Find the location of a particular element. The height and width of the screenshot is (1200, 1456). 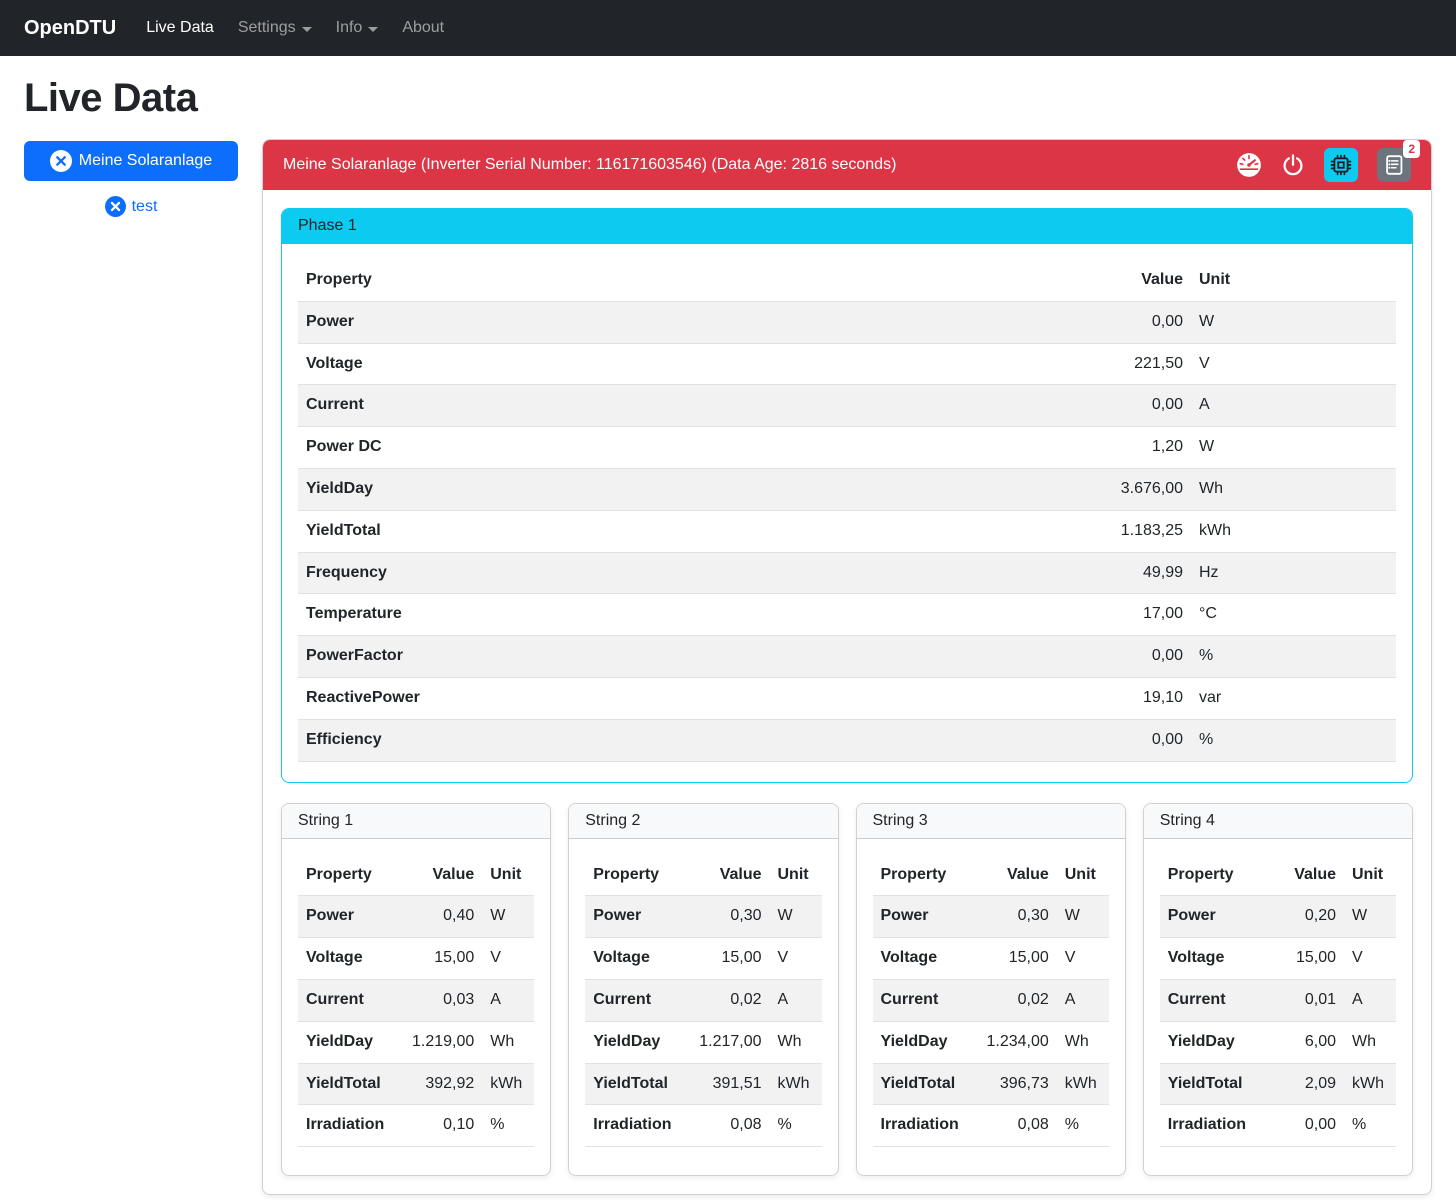

top-navbar: OpenDTU Live Data Settings Info About is located at coordinates (728, 28).